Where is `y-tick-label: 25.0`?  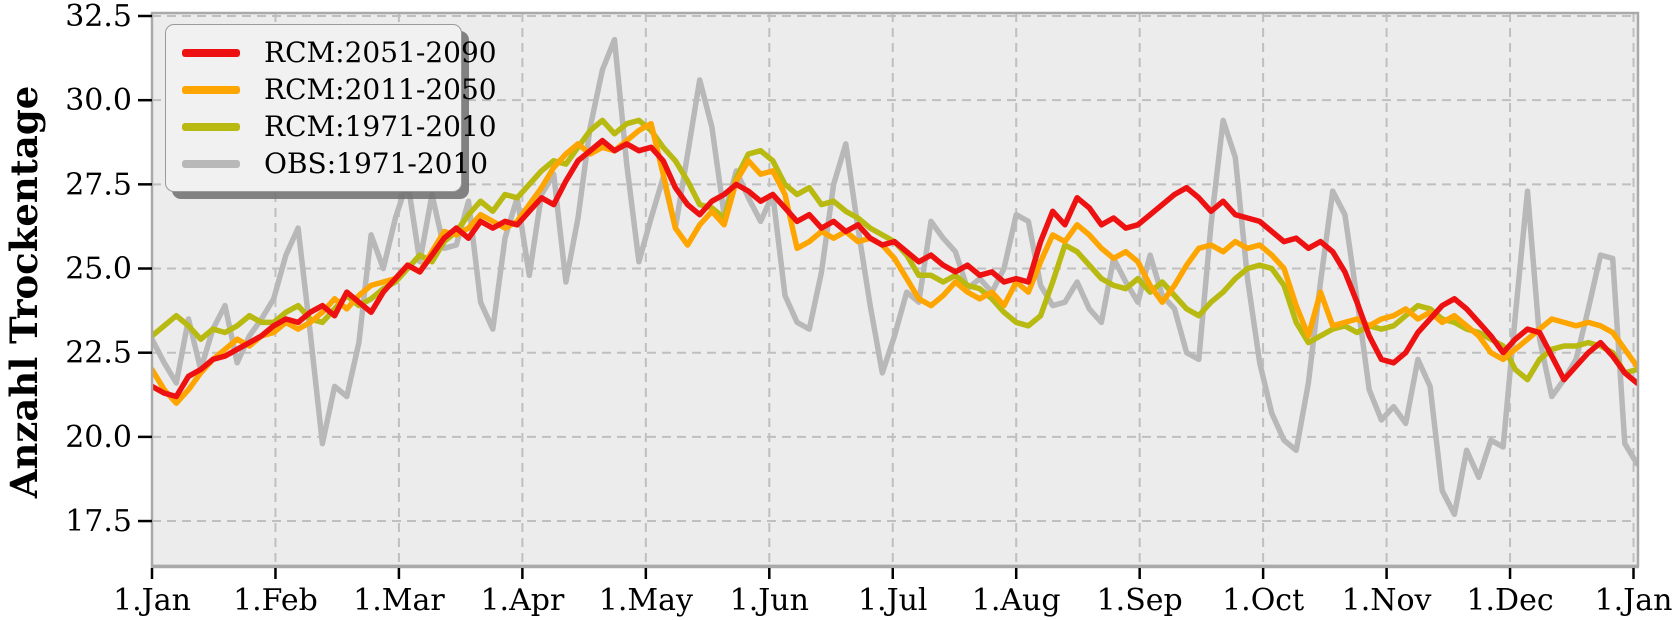
y-tick-label: 25.0 is located at coordinates (98, 269).